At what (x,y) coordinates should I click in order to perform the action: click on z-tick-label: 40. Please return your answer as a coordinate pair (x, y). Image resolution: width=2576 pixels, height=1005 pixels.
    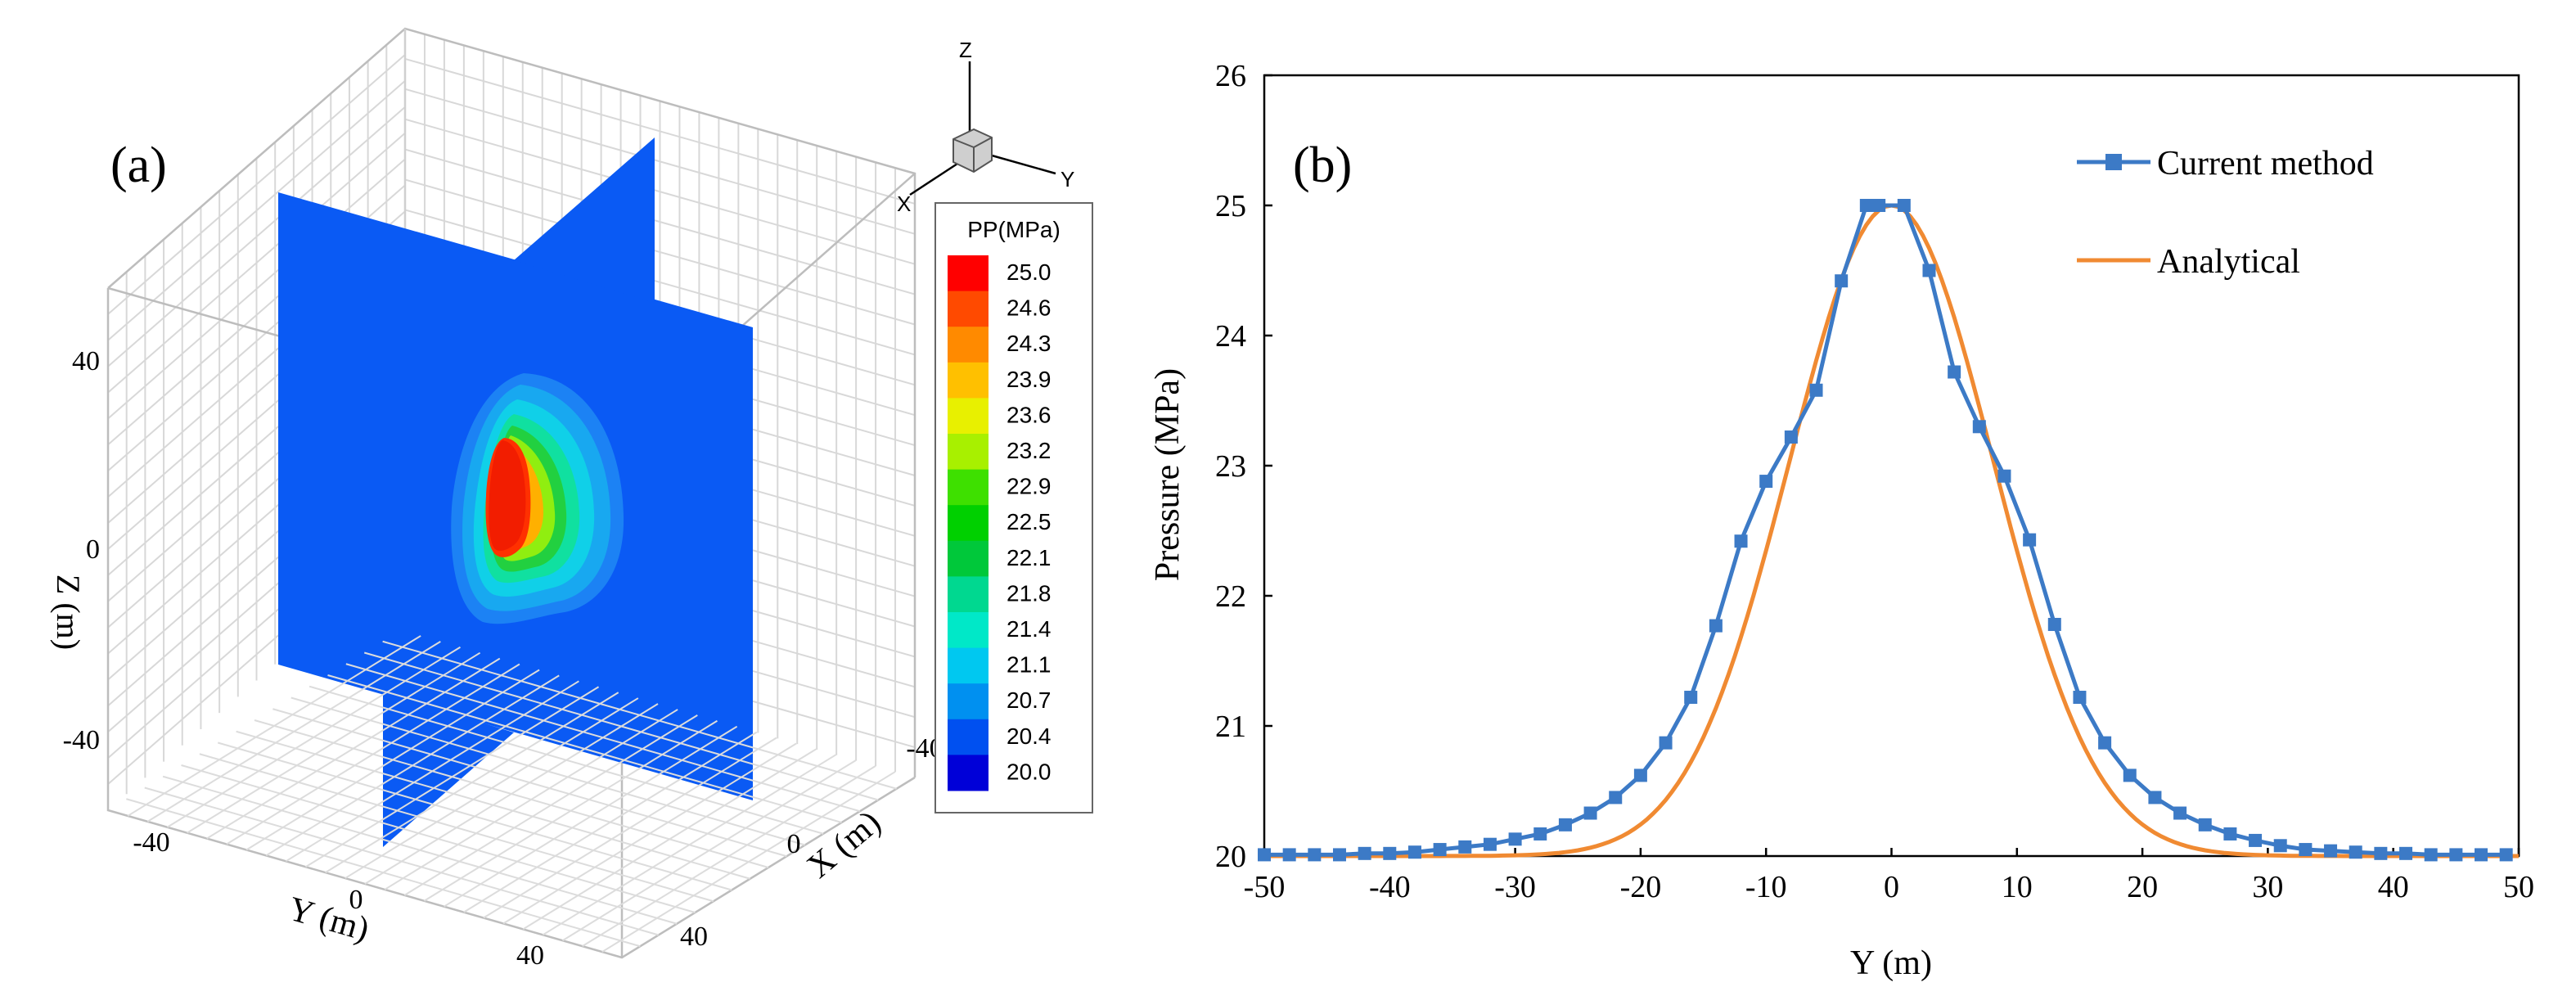
    Looking at the image, I should click on (86, 361).